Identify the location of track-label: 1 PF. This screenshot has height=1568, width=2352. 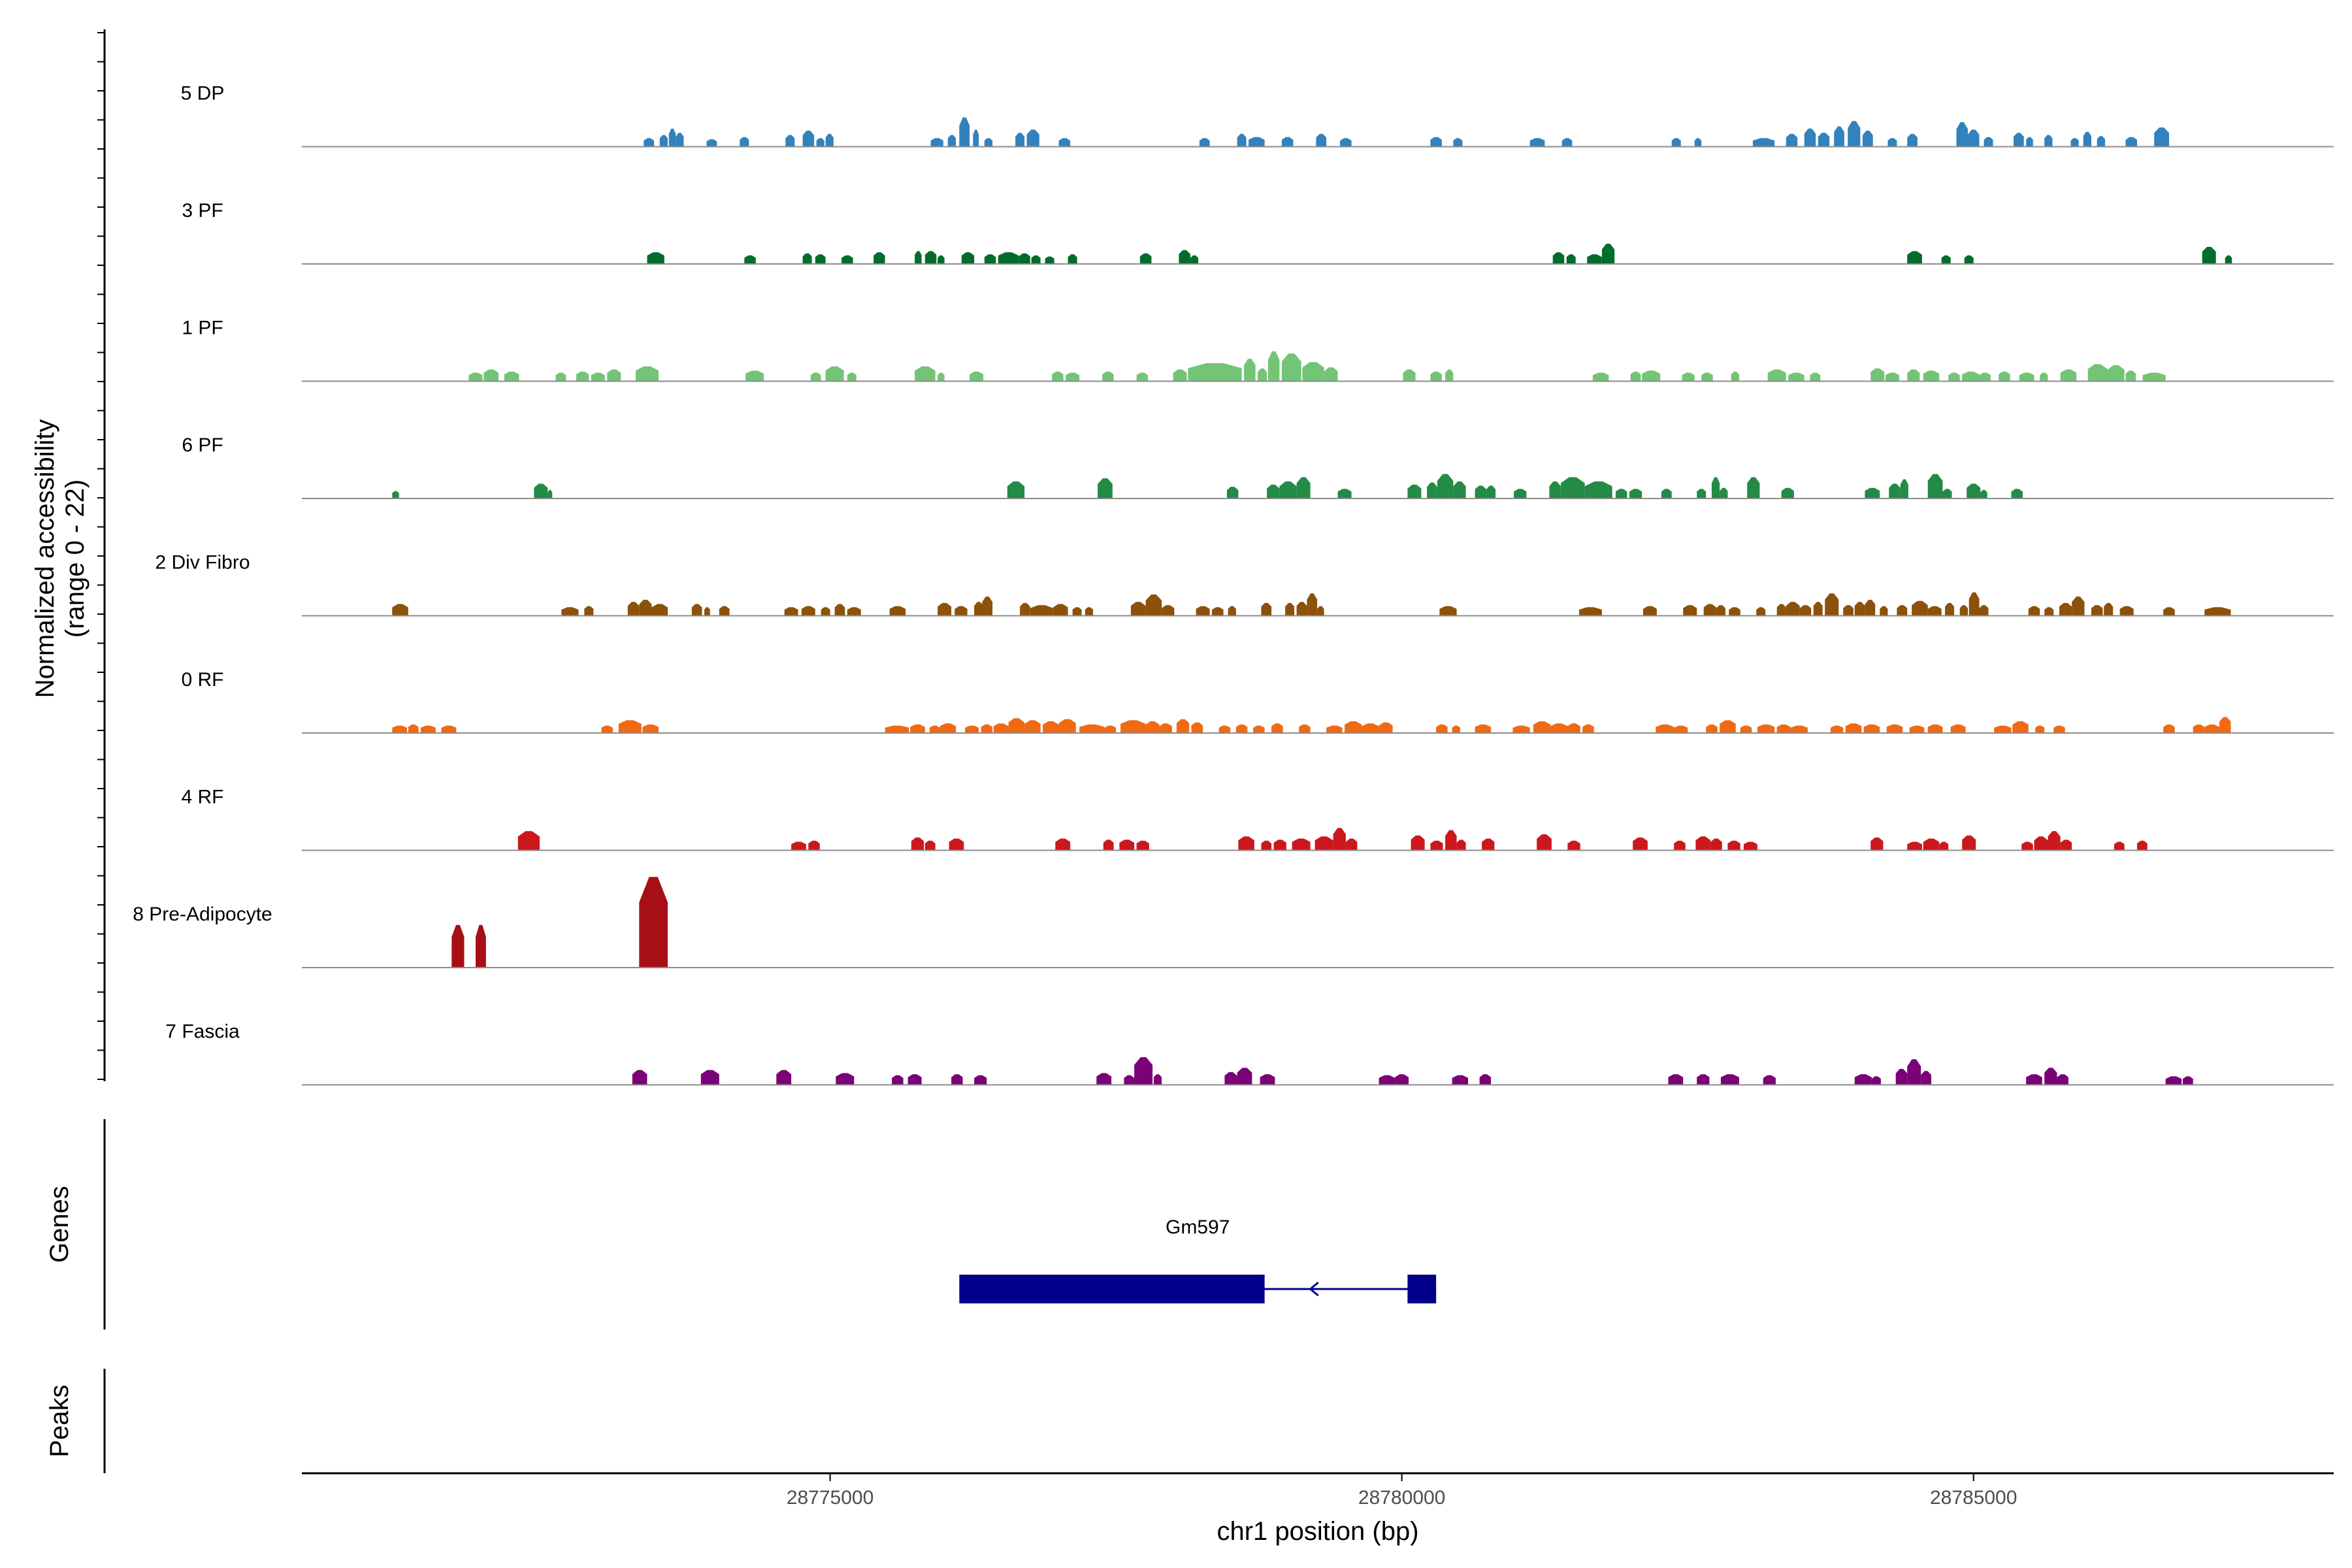
(202, 328).